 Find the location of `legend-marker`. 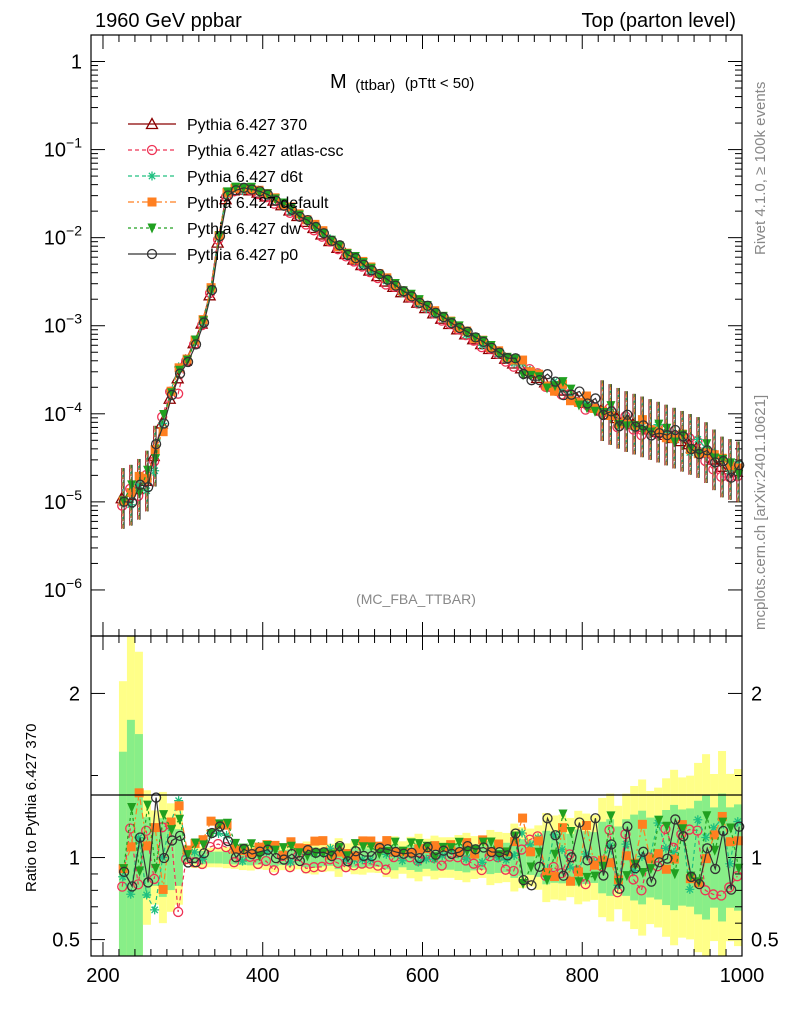

legend-marker is located at coordinates (152, 228).